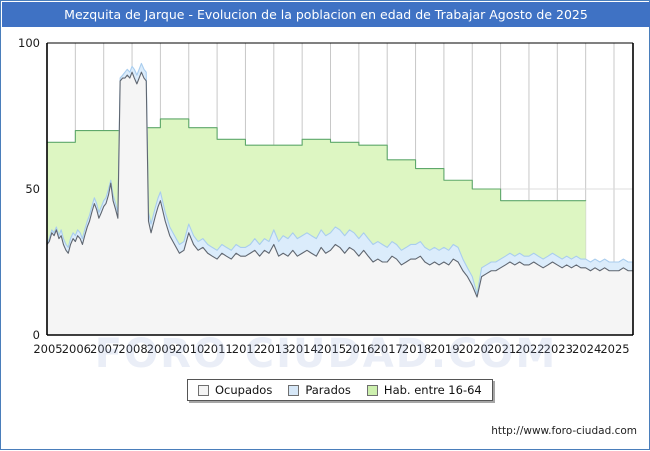  Describe the element at coordinates (294, 390) in the screenshot. I see `legend-swatch-parados` at that location.